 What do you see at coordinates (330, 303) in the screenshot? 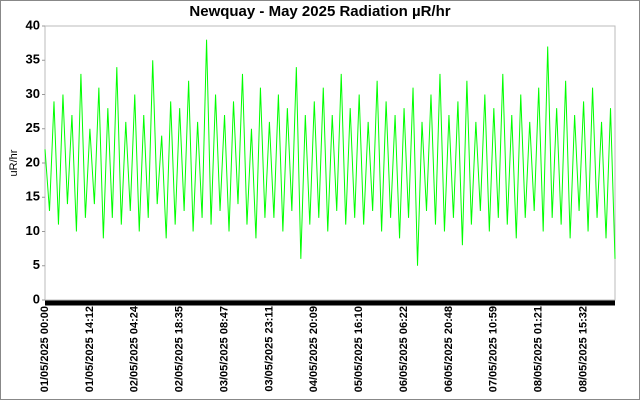
I see `baseline-bar` at bounding box center [330, 303].